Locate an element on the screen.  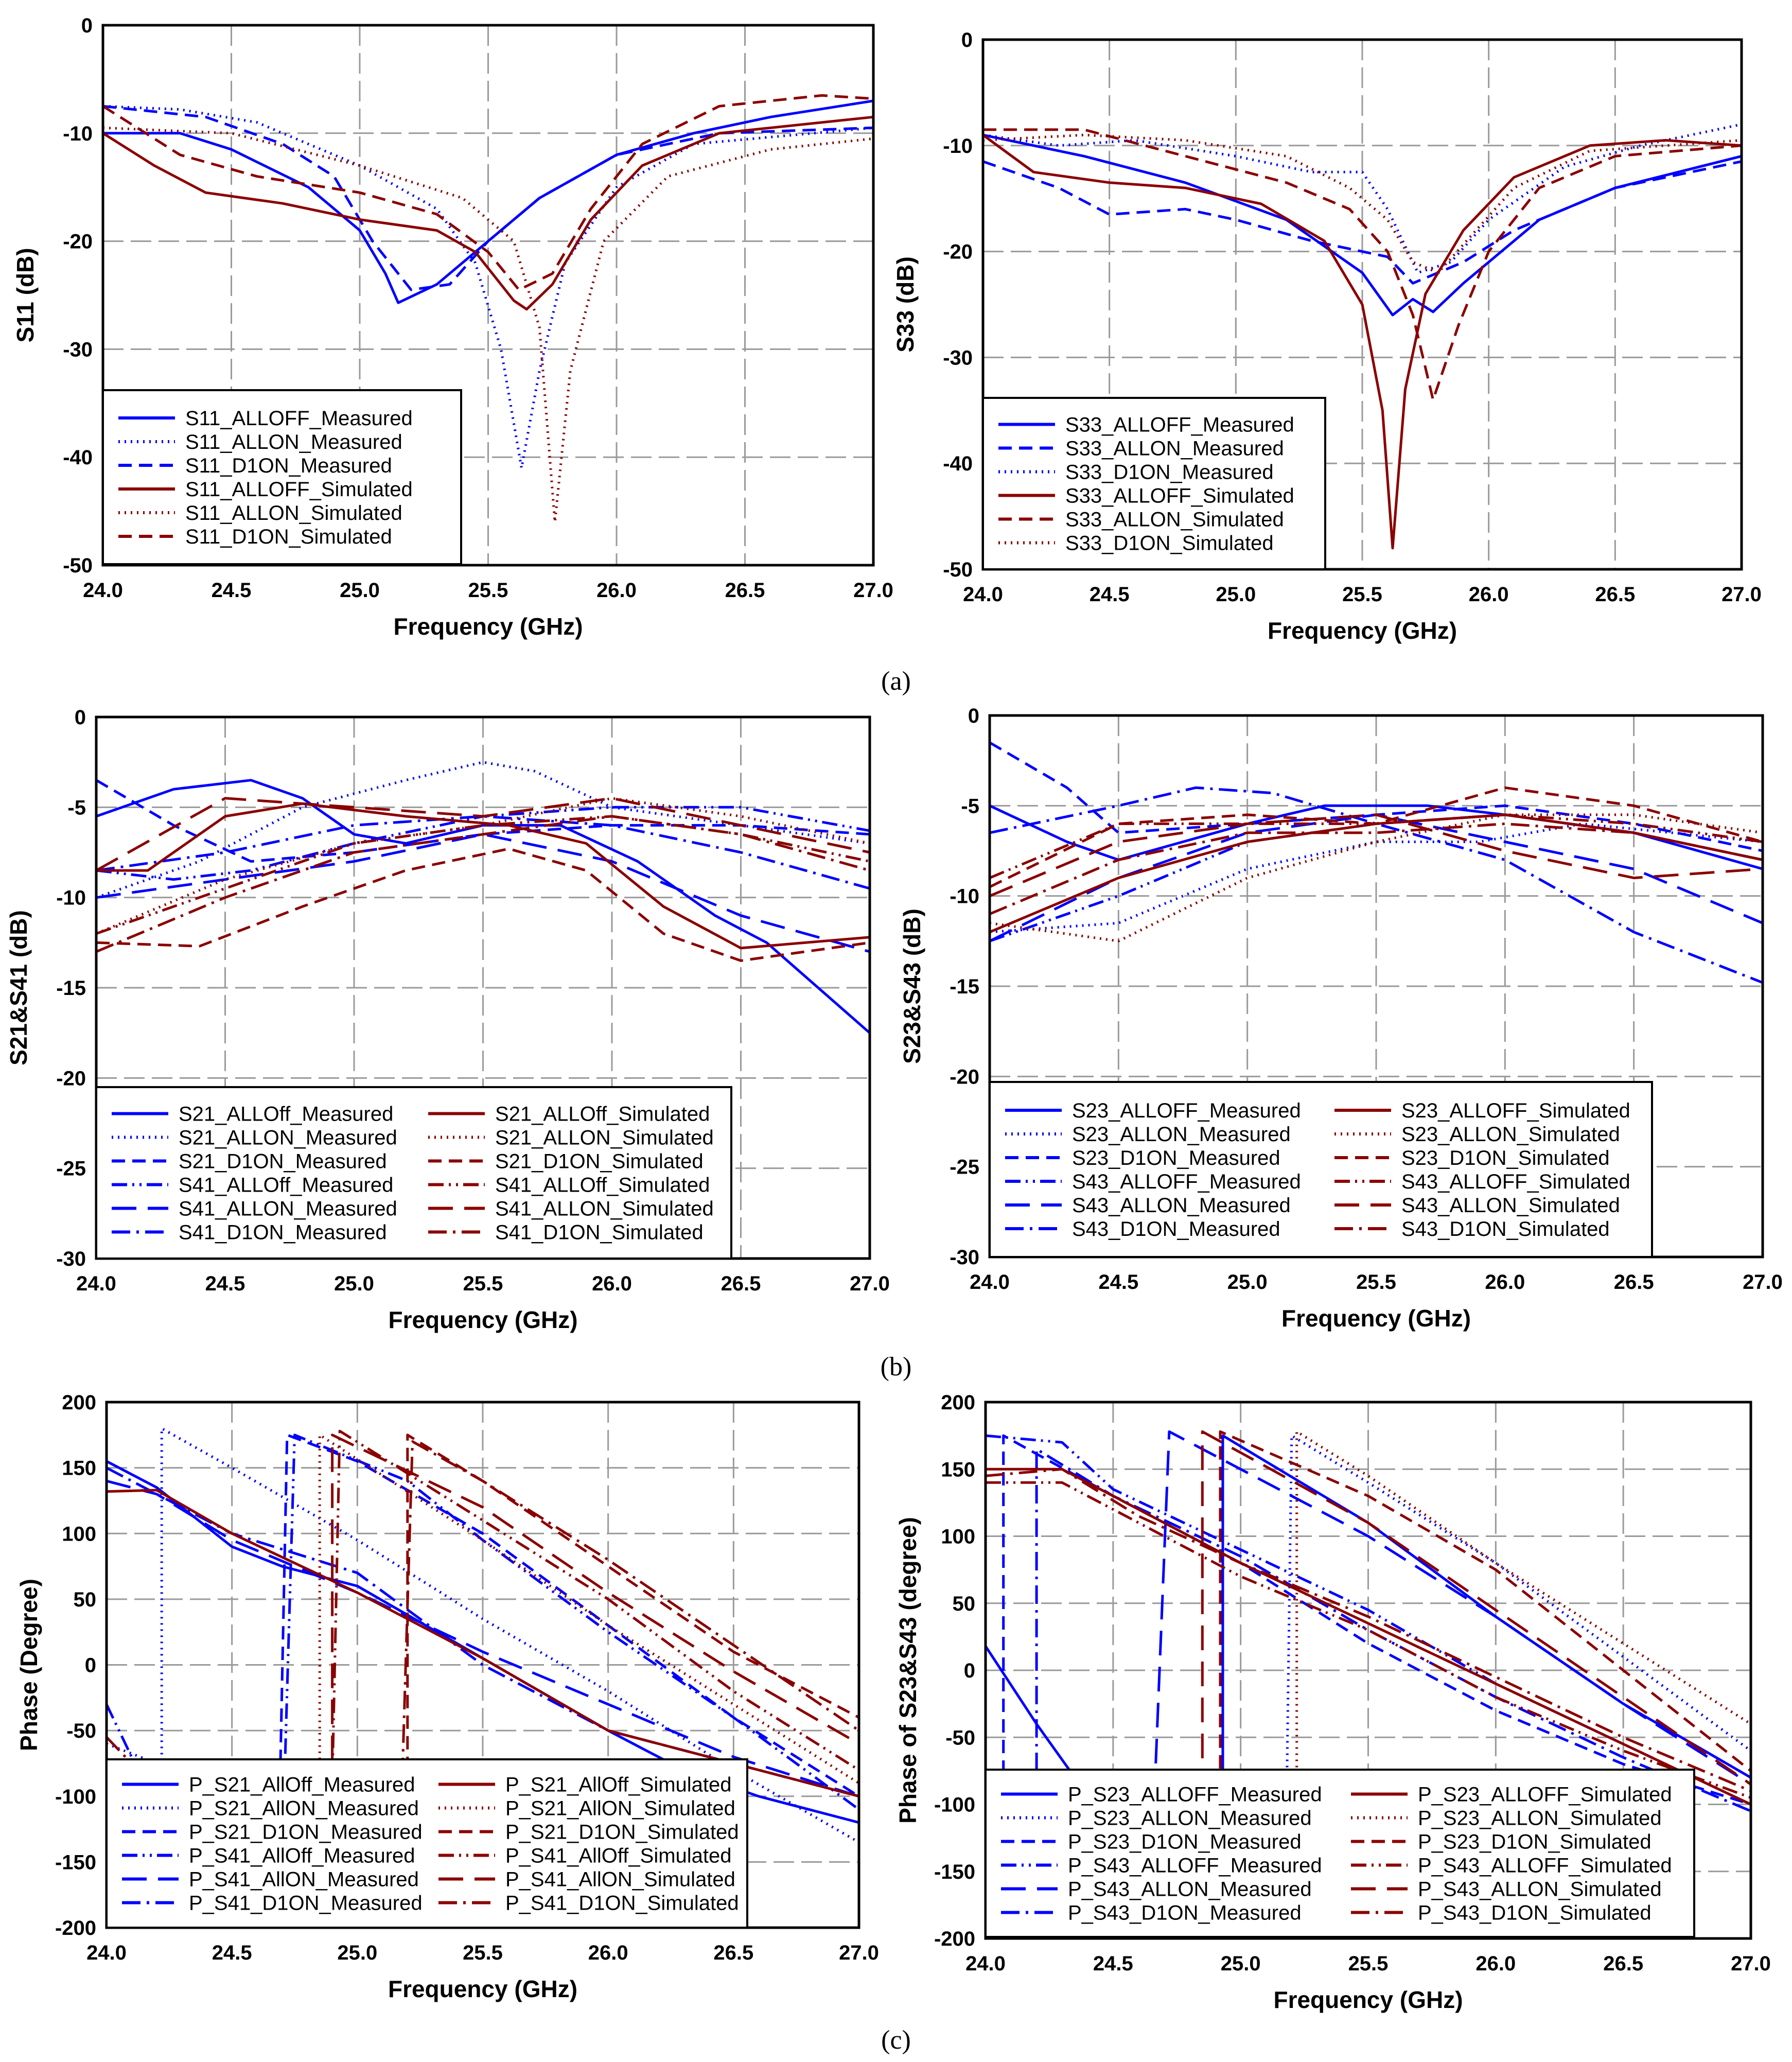
series-line-p-s21-alloff-simulated is located at coordinates (482, 1643).